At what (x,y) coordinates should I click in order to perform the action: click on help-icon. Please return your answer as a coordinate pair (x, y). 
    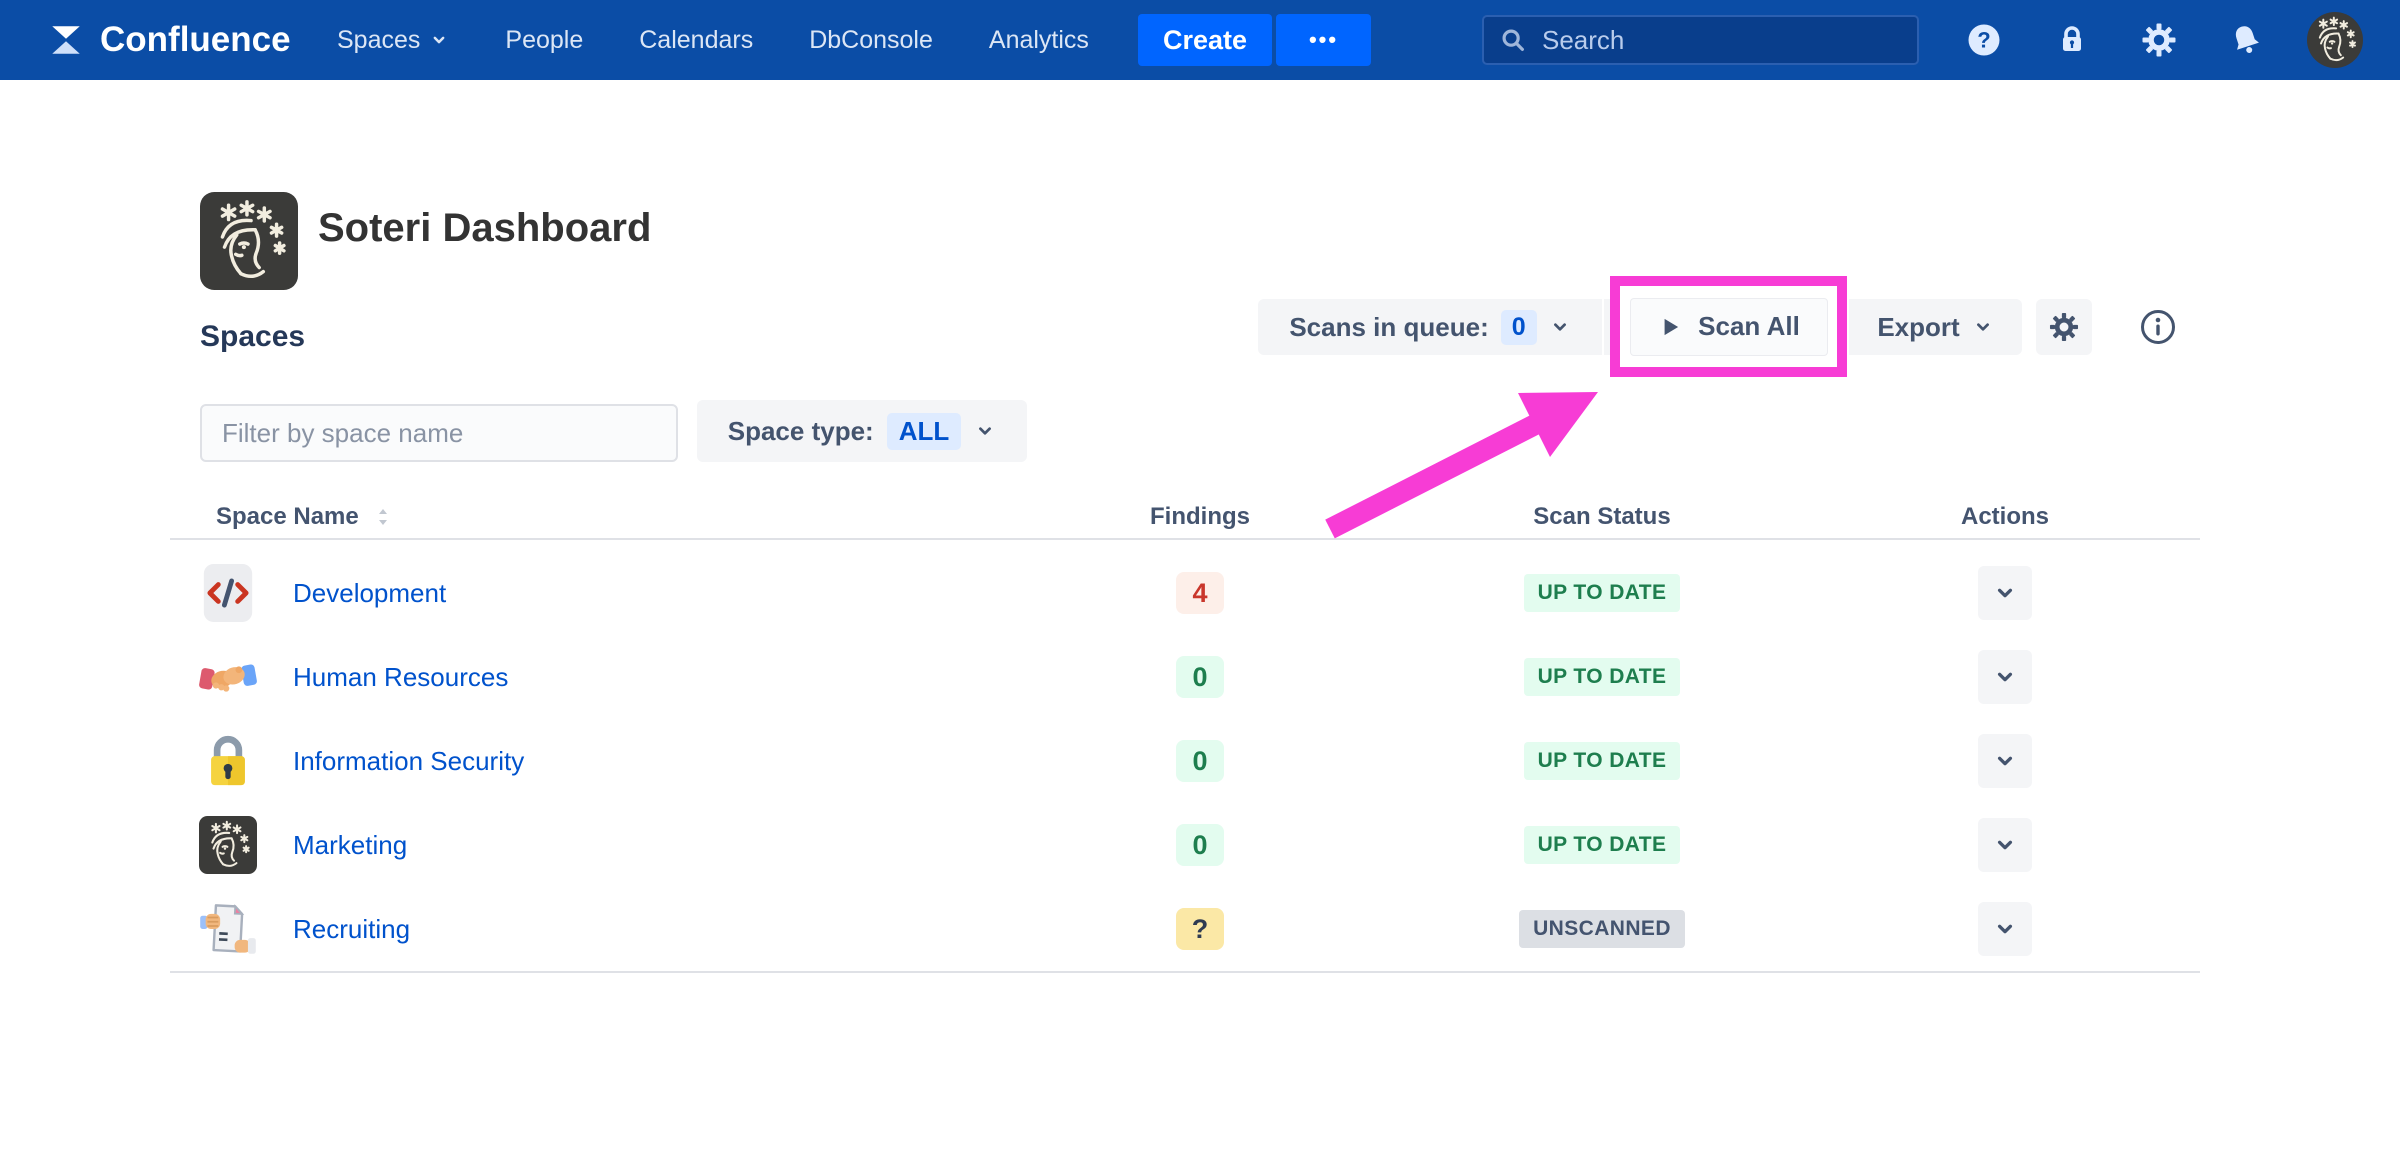
    Looking at the image, I should click on (1984, 40).